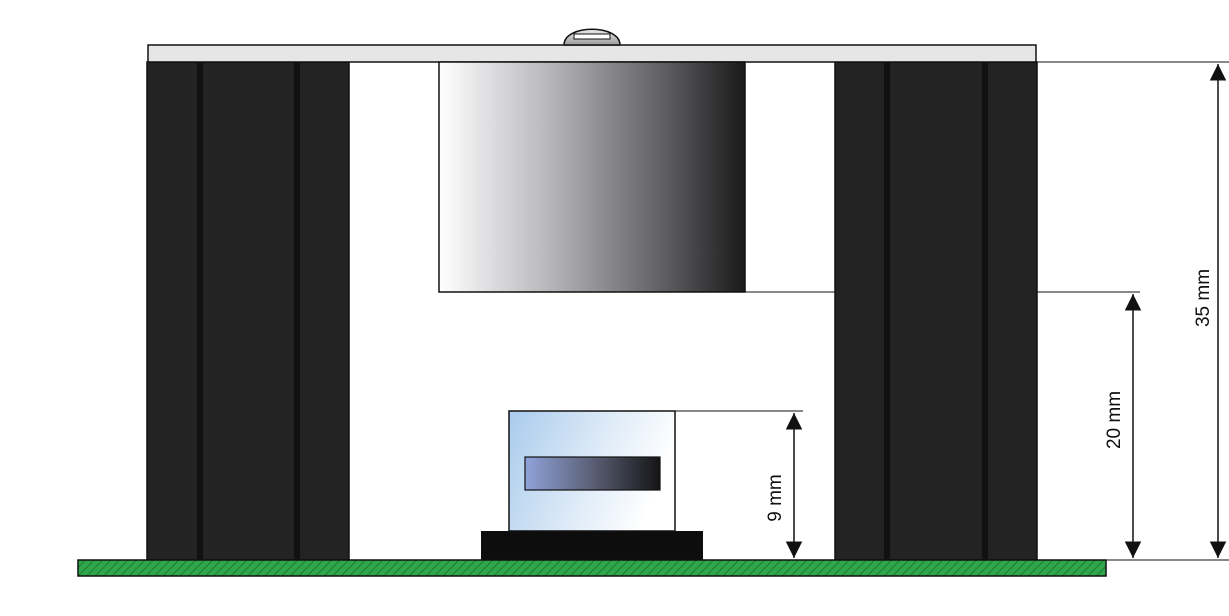 This screenshot has width=1229, height=616. Describe the element at coordinates (775, 498) in the screenshot. I see `dimension-label-9mm: 9 mm` at that location.